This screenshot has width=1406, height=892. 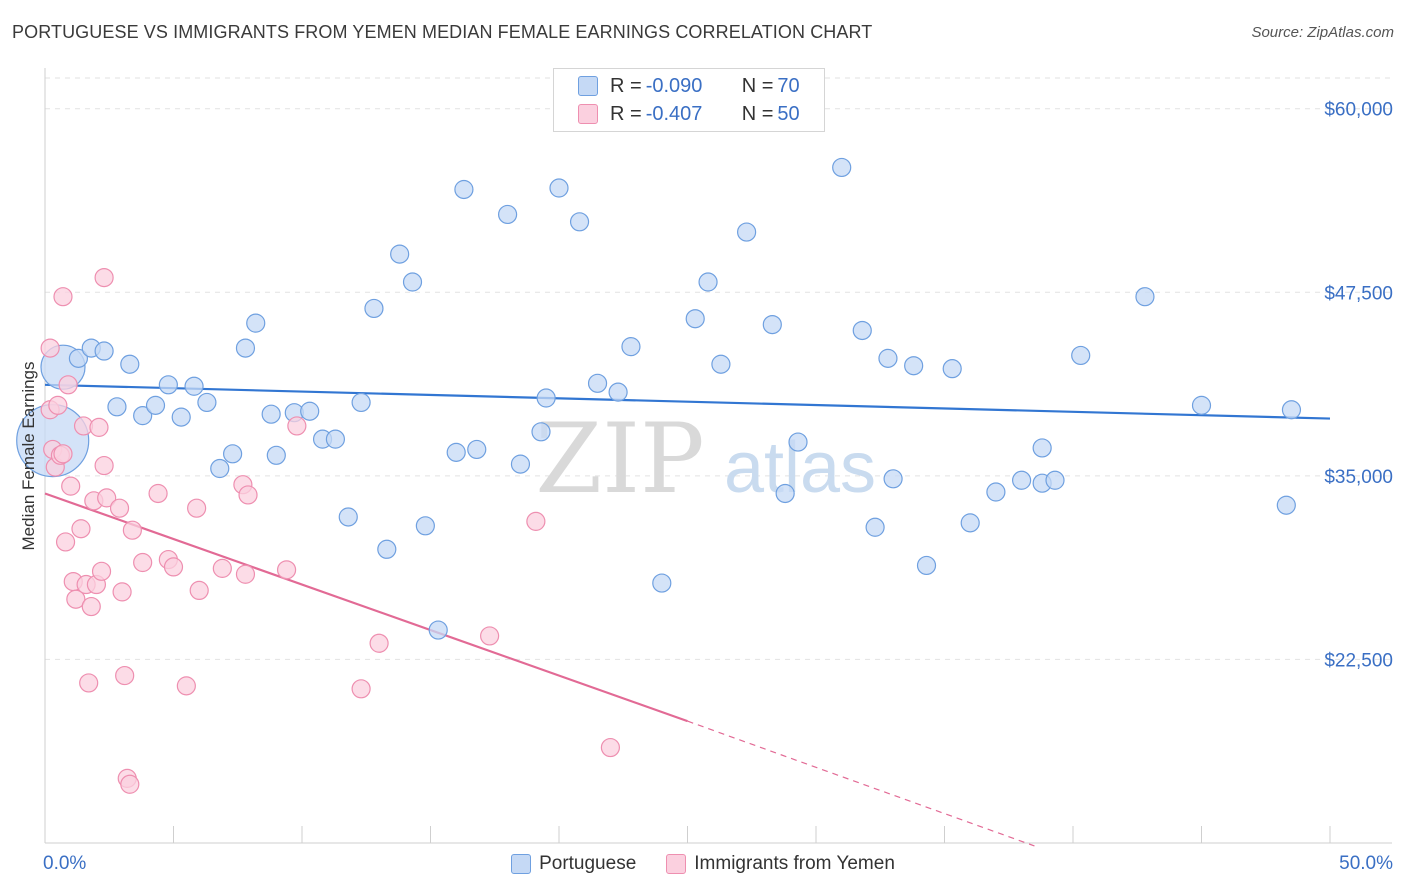 What do you see at coordinates (674, 113) in the screenshot?
I see `r-value: -0.407` at bounding box center [674, 113].